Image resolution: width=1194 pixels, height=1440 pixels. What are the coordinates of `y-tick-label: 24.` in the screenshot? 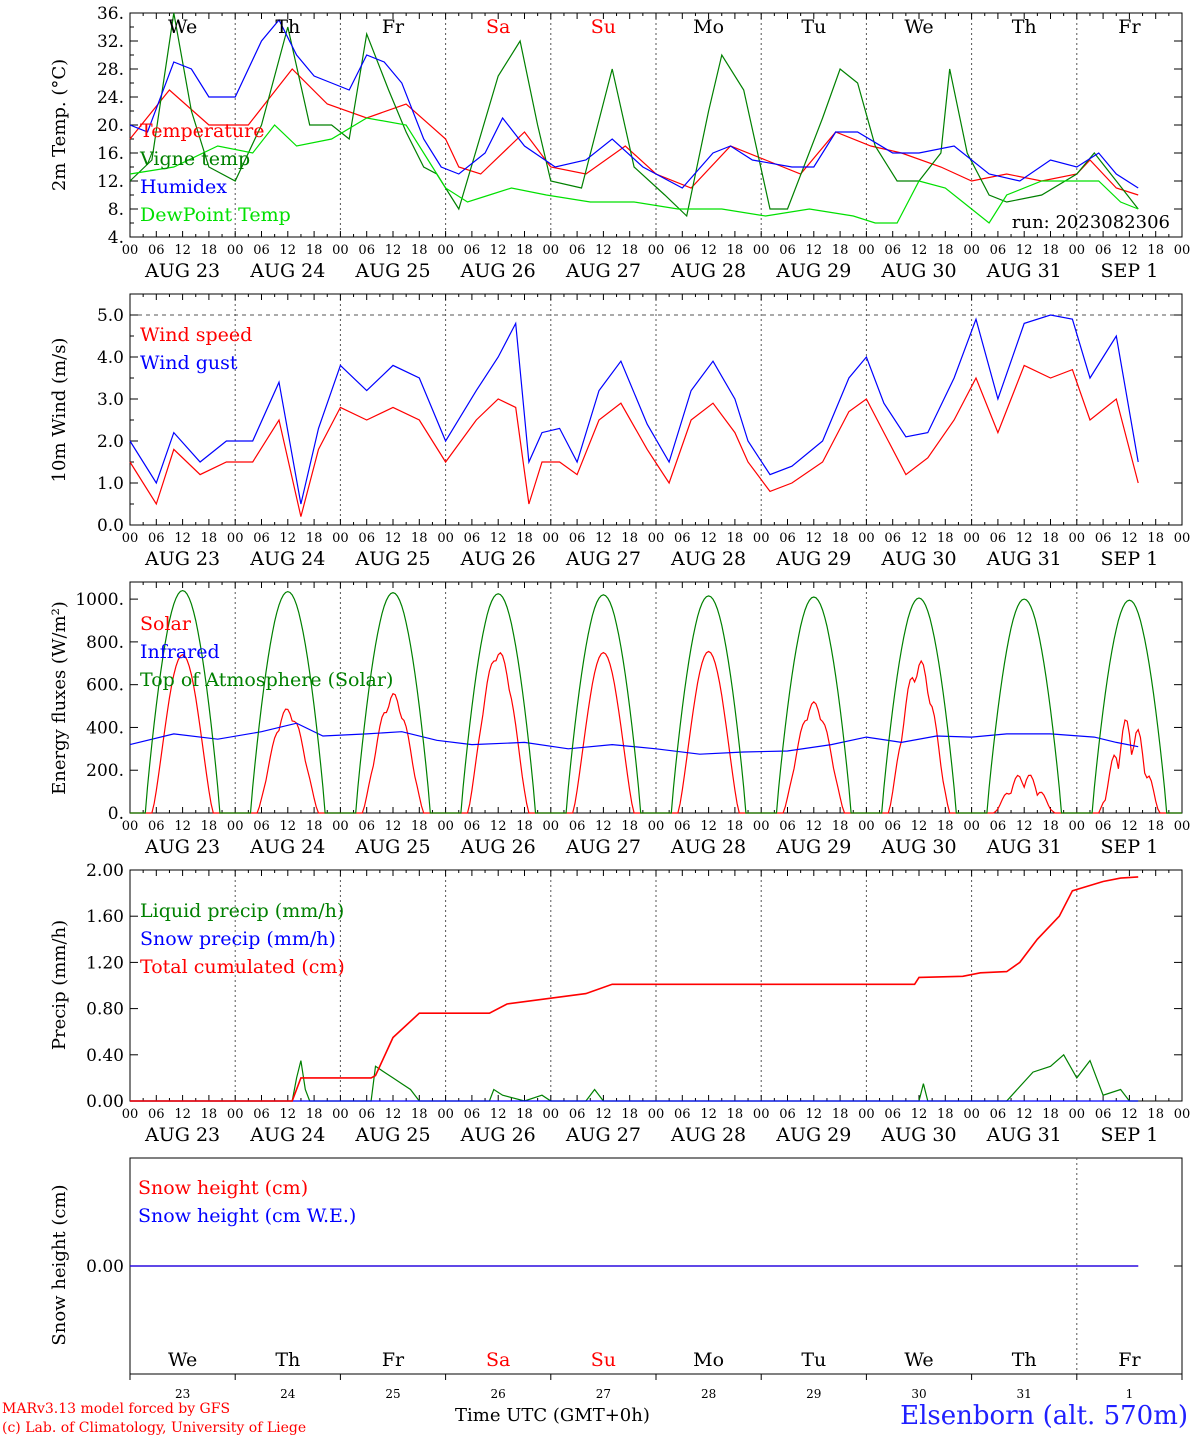 It's located at (110, 98).